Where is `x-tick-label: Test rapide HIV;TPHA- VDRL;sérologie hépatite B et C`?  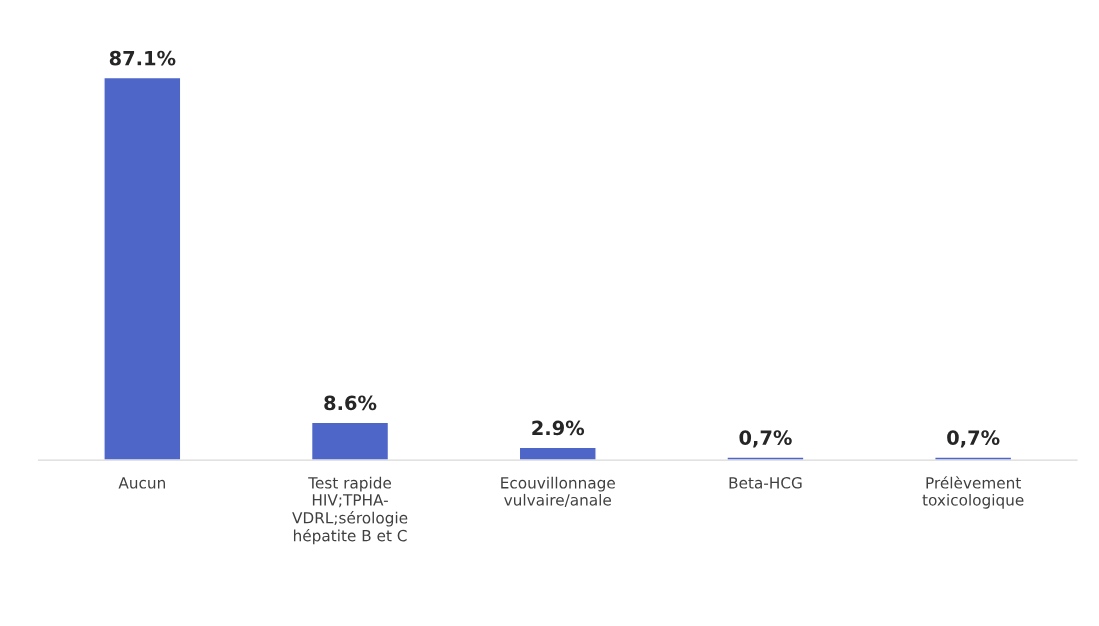
x-tick-label: Test rapide HIV;TPHA- VDRL;sérologie hépatite B et C is located at coordinates (350, 510).